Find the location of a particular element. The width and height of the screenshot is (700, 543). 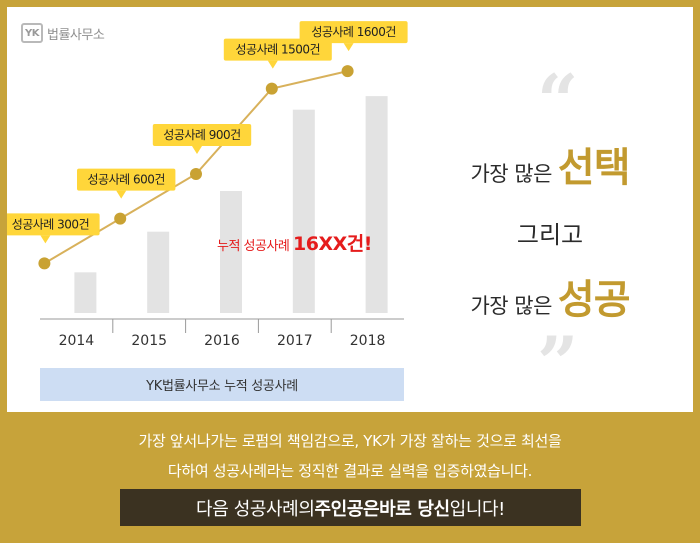

label-pointer-2014 is located at coordinates (45, 239).